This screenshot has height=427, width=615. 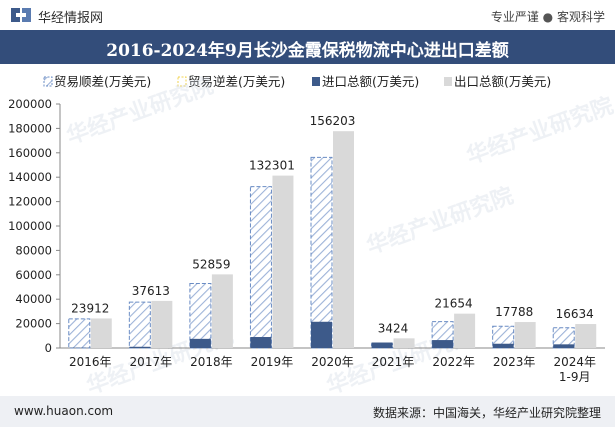 What do you see at coordinates (33, 250) in the screenshot?
I see `y-tick-label-4: 80000` at bounding box center [33, 250].